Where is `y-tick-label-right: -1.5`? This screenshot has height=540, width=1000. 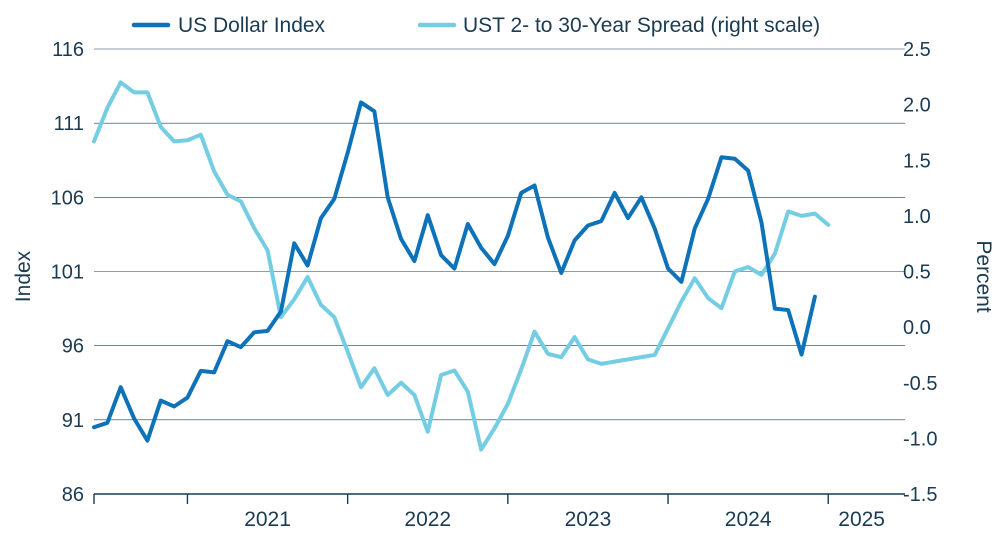 y-tick-label-right: -1.5 is located at coordinates (920, 495).